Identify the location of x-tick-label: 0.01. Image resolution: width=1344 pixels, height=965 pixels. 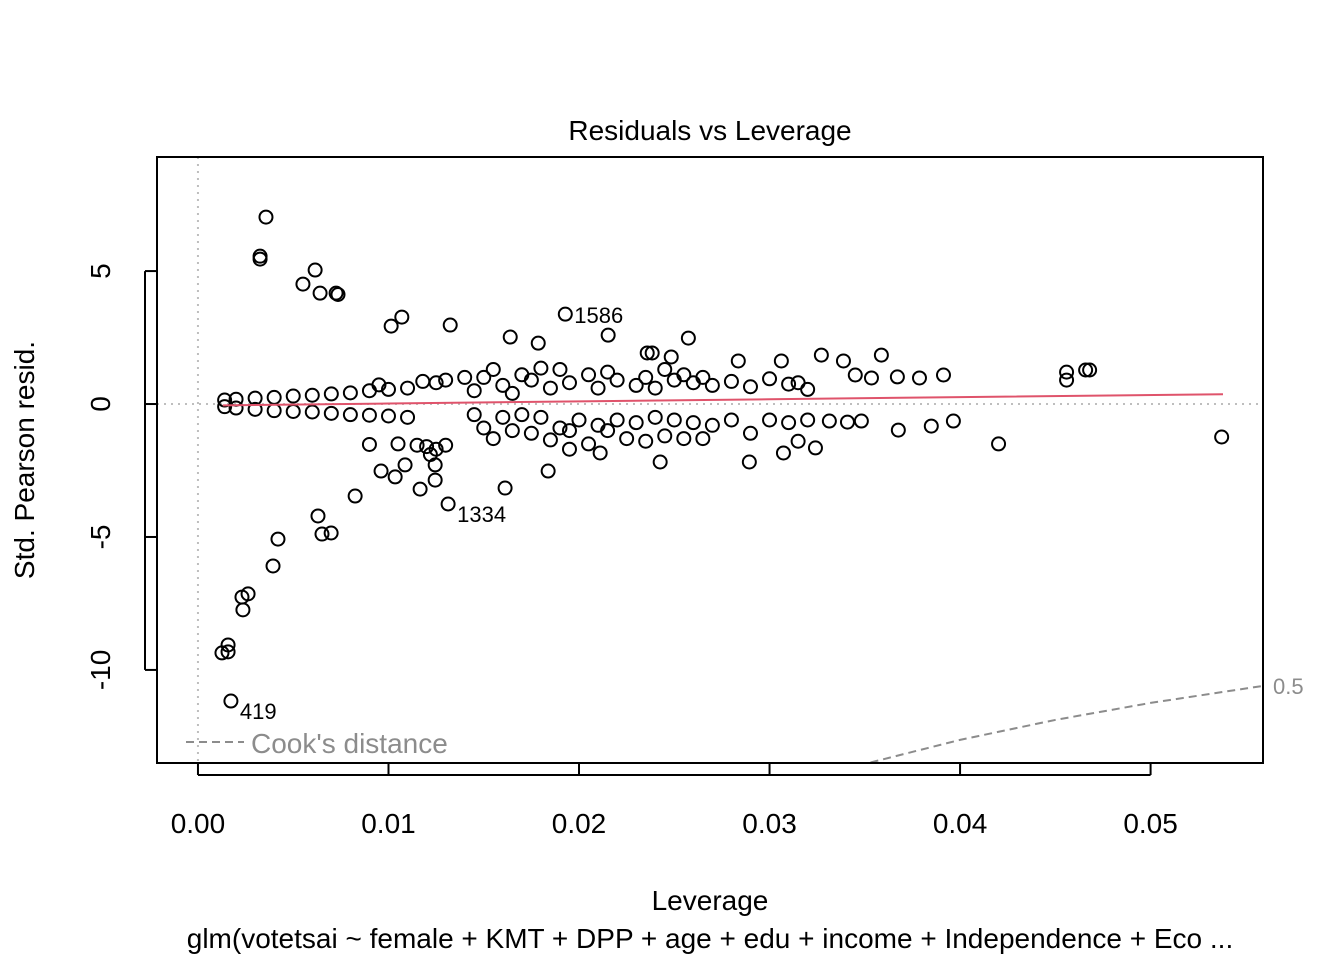
(388, 823).